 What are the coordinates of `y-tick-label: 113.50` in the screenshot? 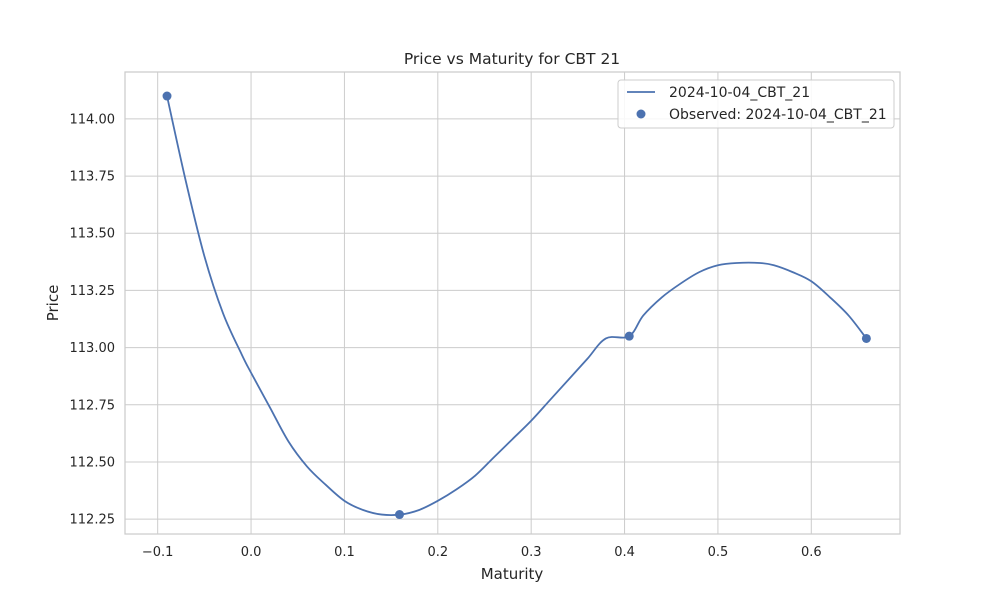 It's located at (93, 234).